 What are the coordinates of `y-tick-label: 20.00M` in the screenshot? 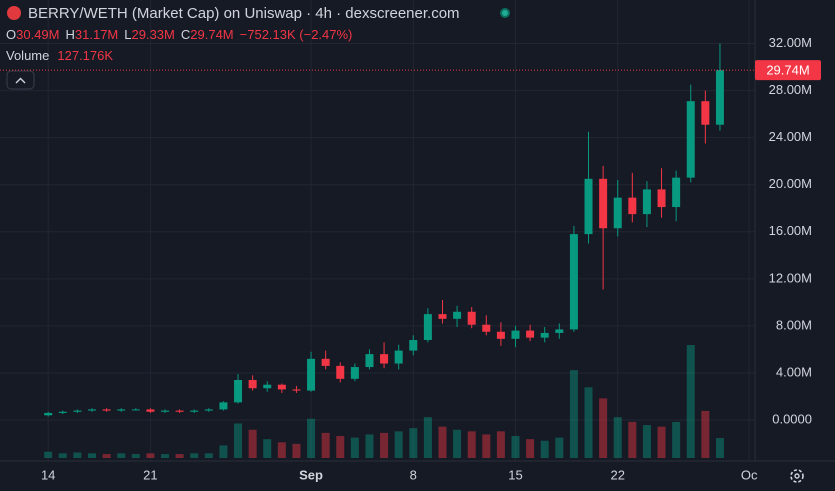 It's located at (790, 183).